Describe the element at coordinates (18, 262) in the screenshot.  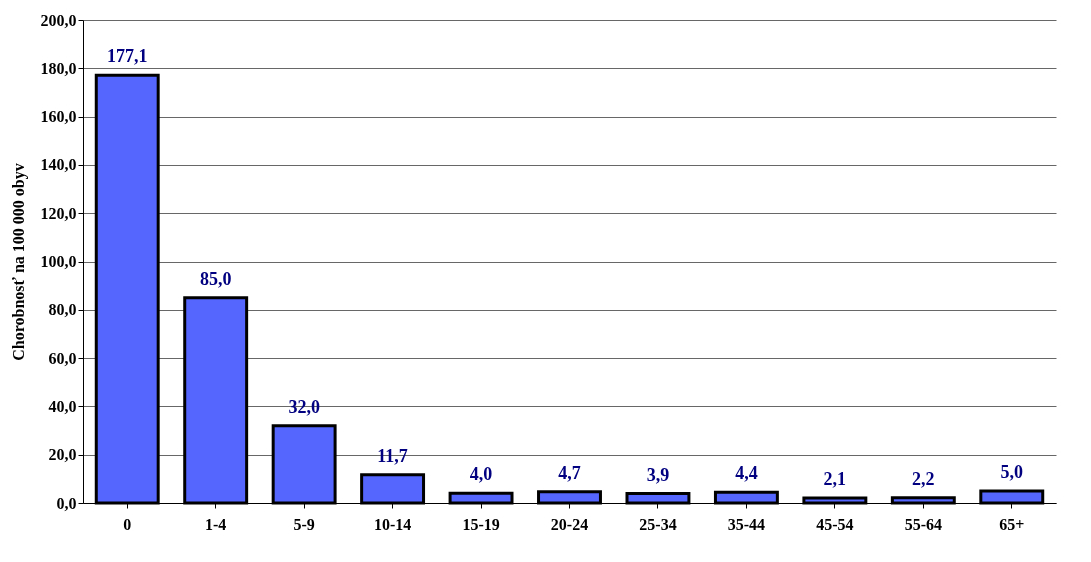
I see `y-axis-title: Chorobnosť na 100 000 obyv` at that location.